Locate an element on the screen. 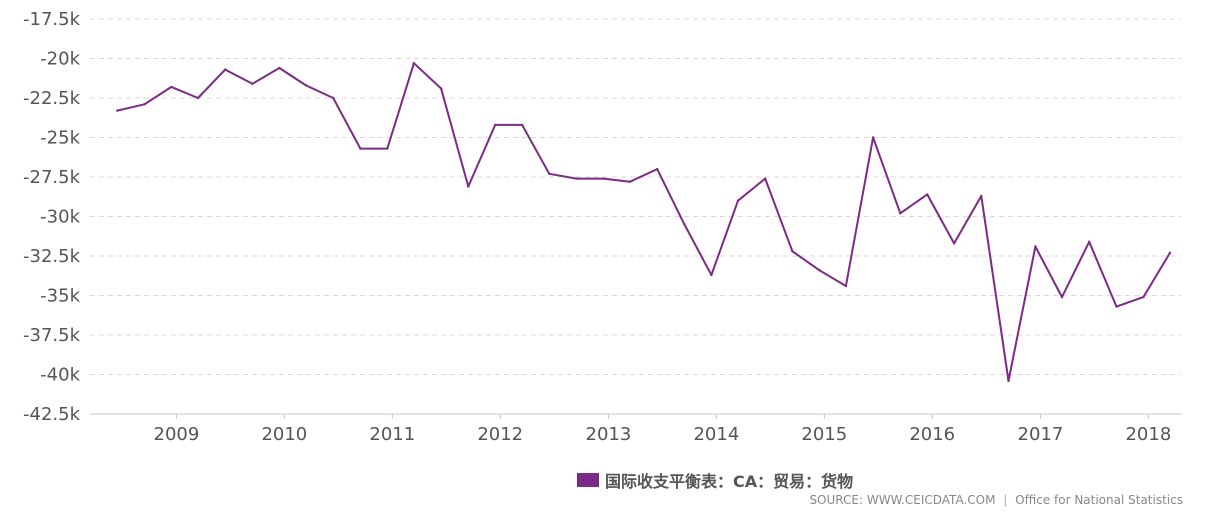 This screenshot has height=519, width=1209. y-tick-label: -40k is located at coordinates (60, 375).